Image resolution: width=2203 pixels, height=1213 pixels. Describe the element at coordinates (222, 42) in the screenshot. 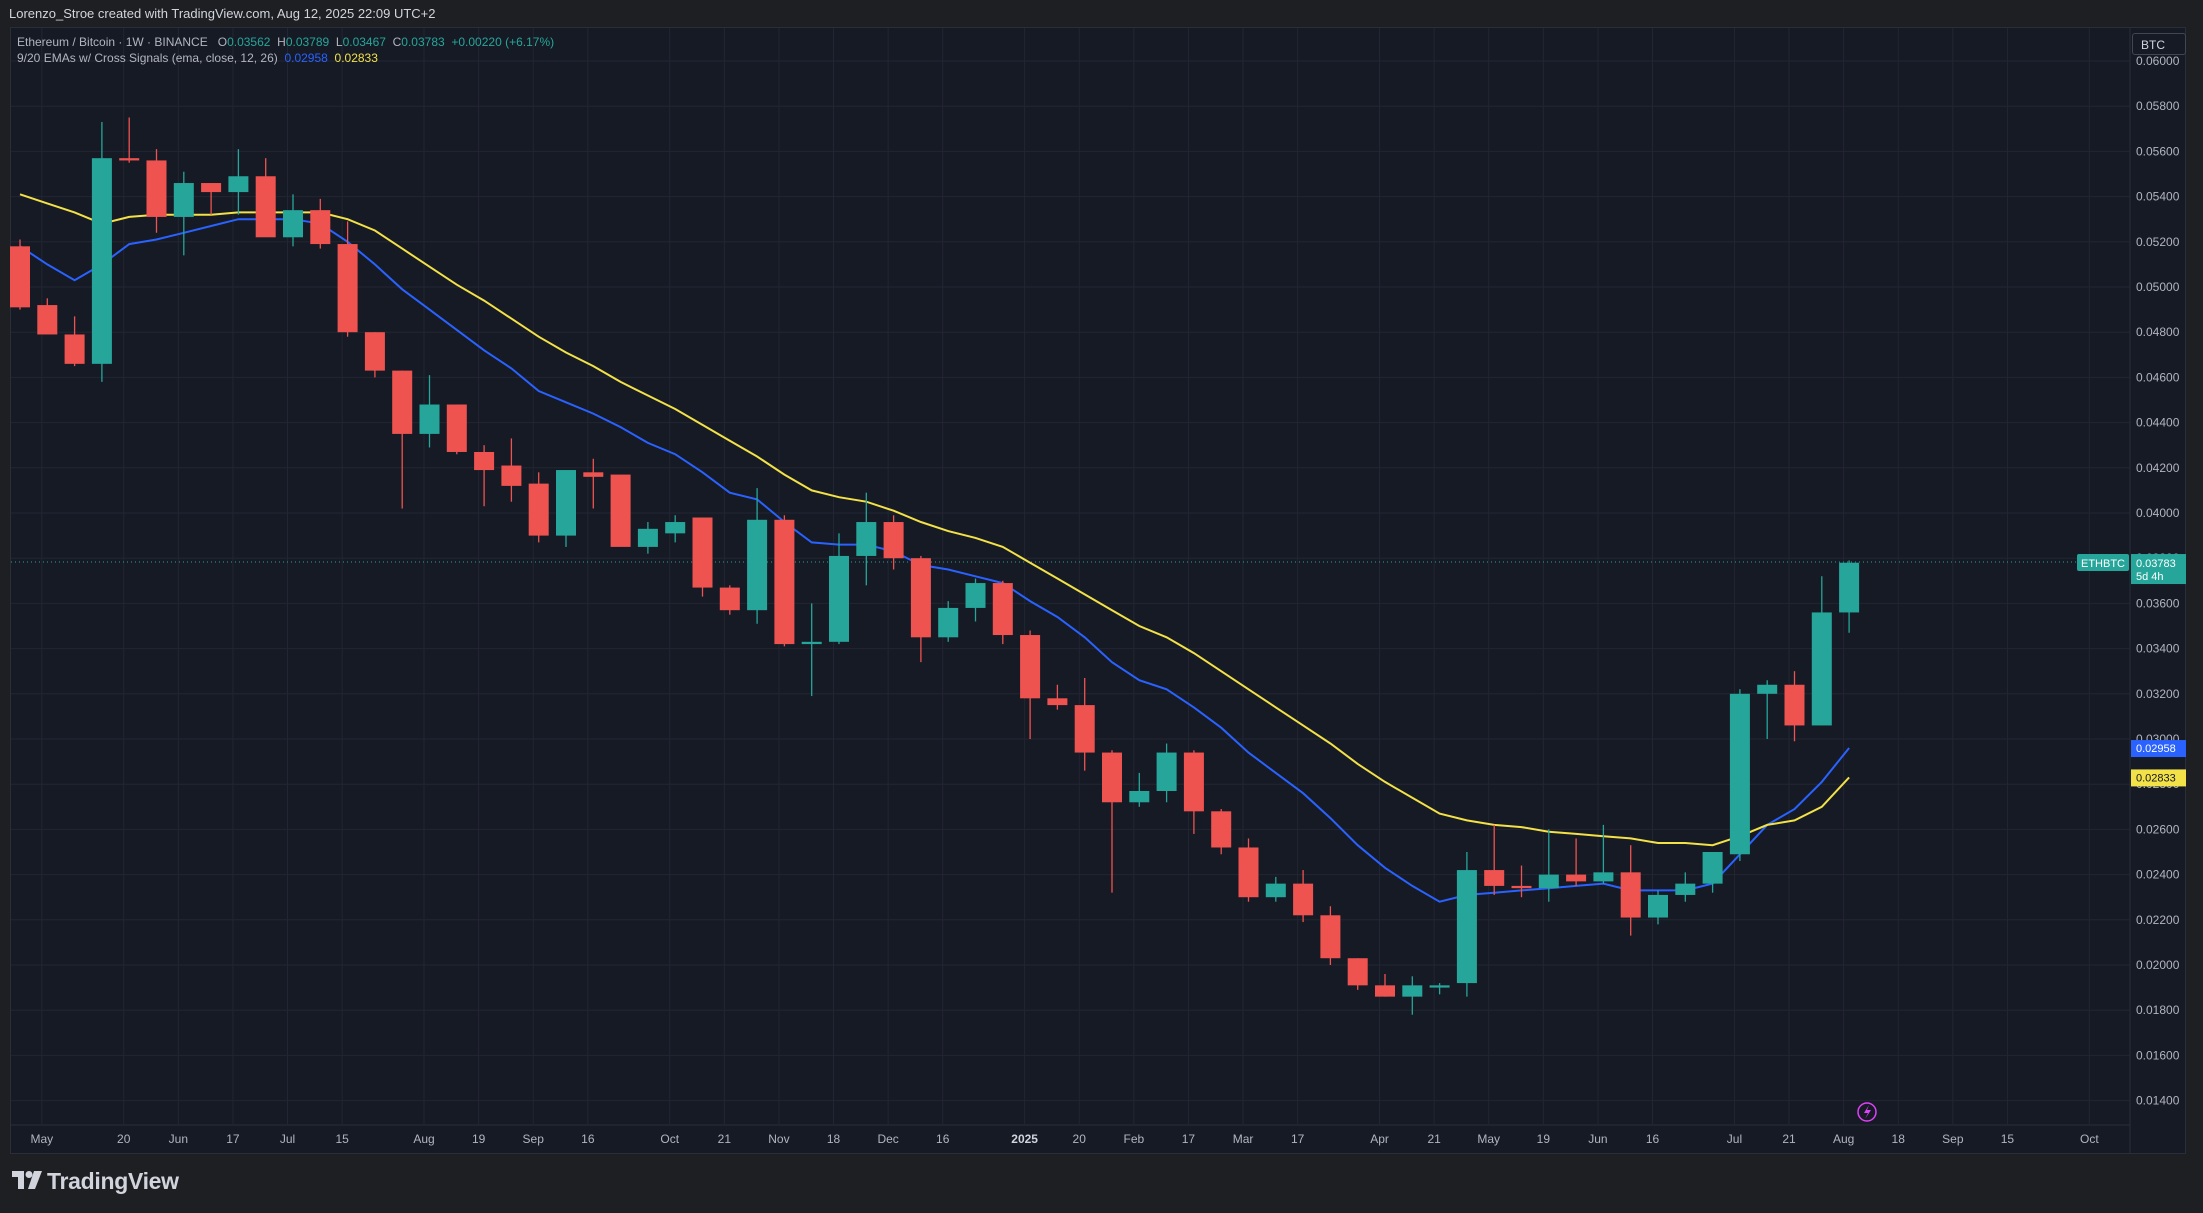

I see `open-label: O` at that location.